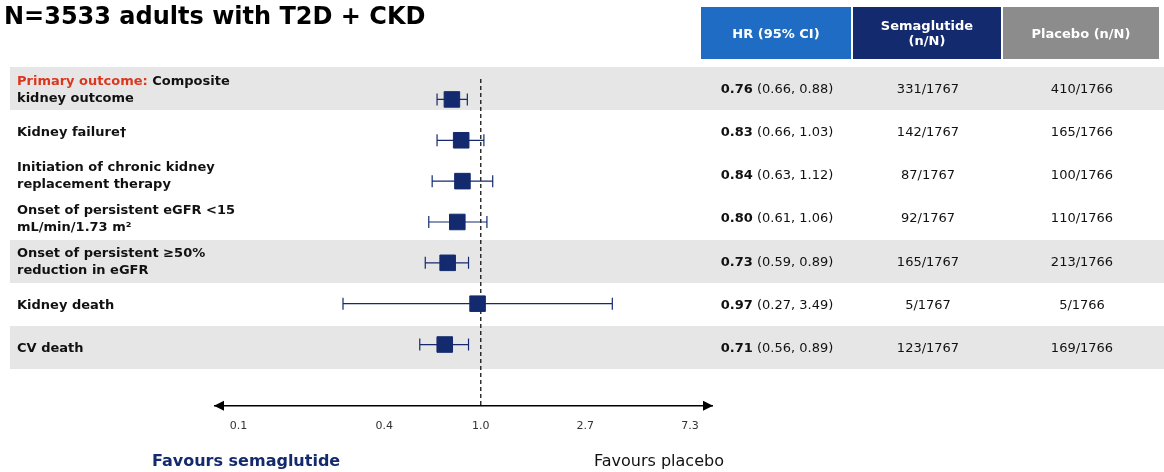  Describe the element at coordinates (66, 304) in the screenshot. I see `y-tick-label: Kidney death` at that location.